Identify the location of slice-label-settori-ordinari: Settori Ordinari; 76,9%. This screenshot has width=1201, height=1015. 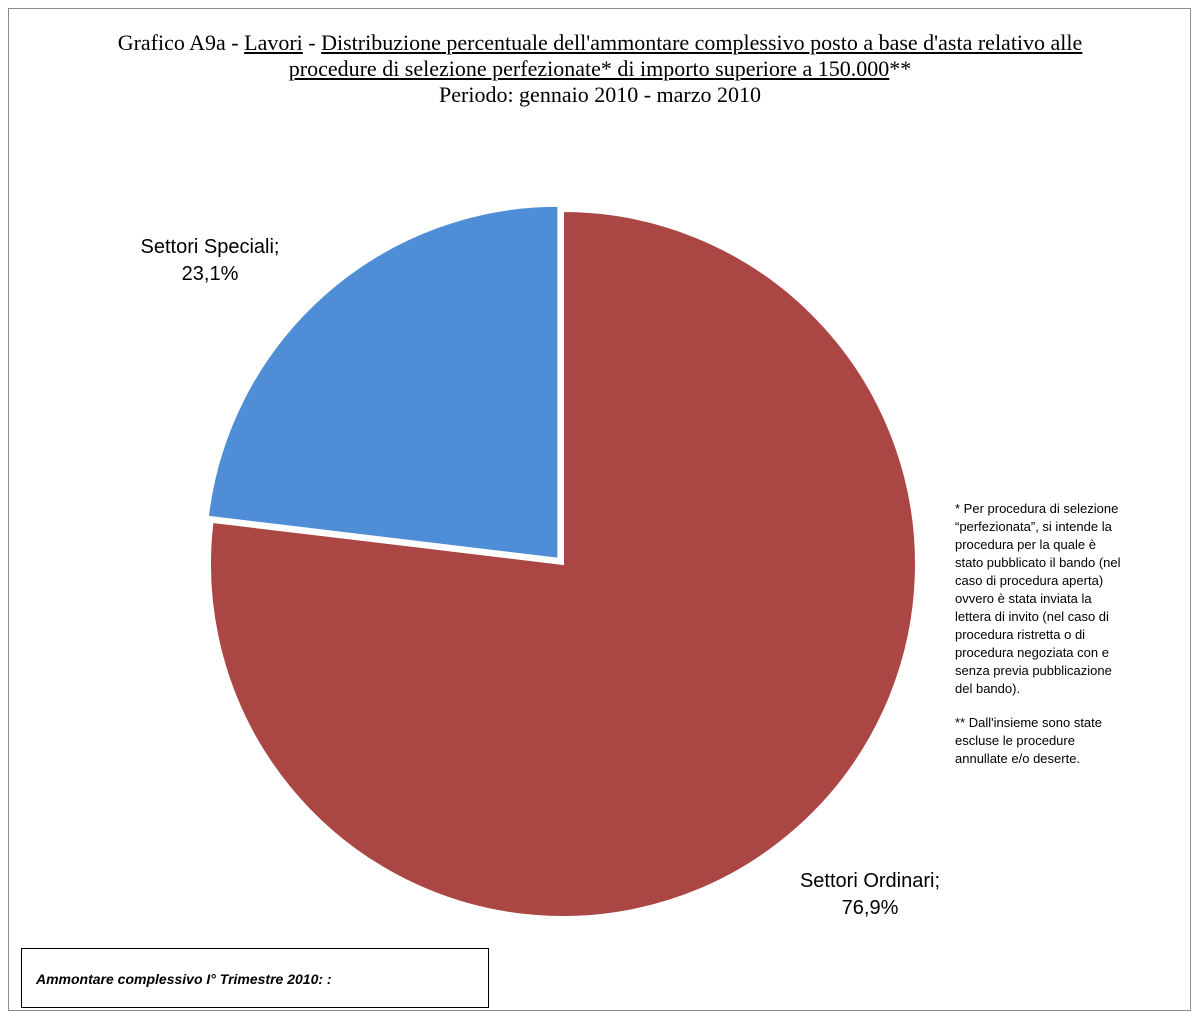
(870, 895).